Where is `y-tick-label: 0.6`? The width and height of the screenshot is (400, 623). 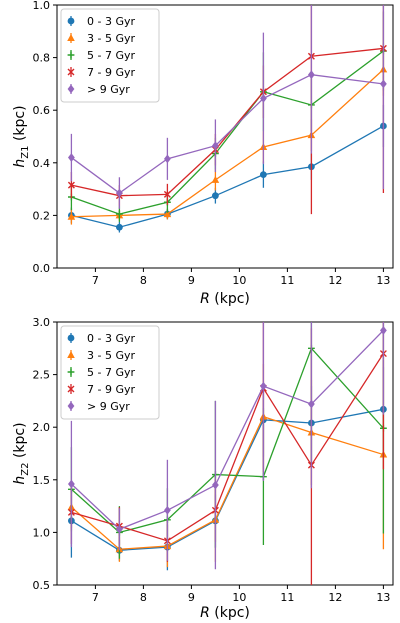
y-tick-label: 0.6 is located at coordinates (42, 110).